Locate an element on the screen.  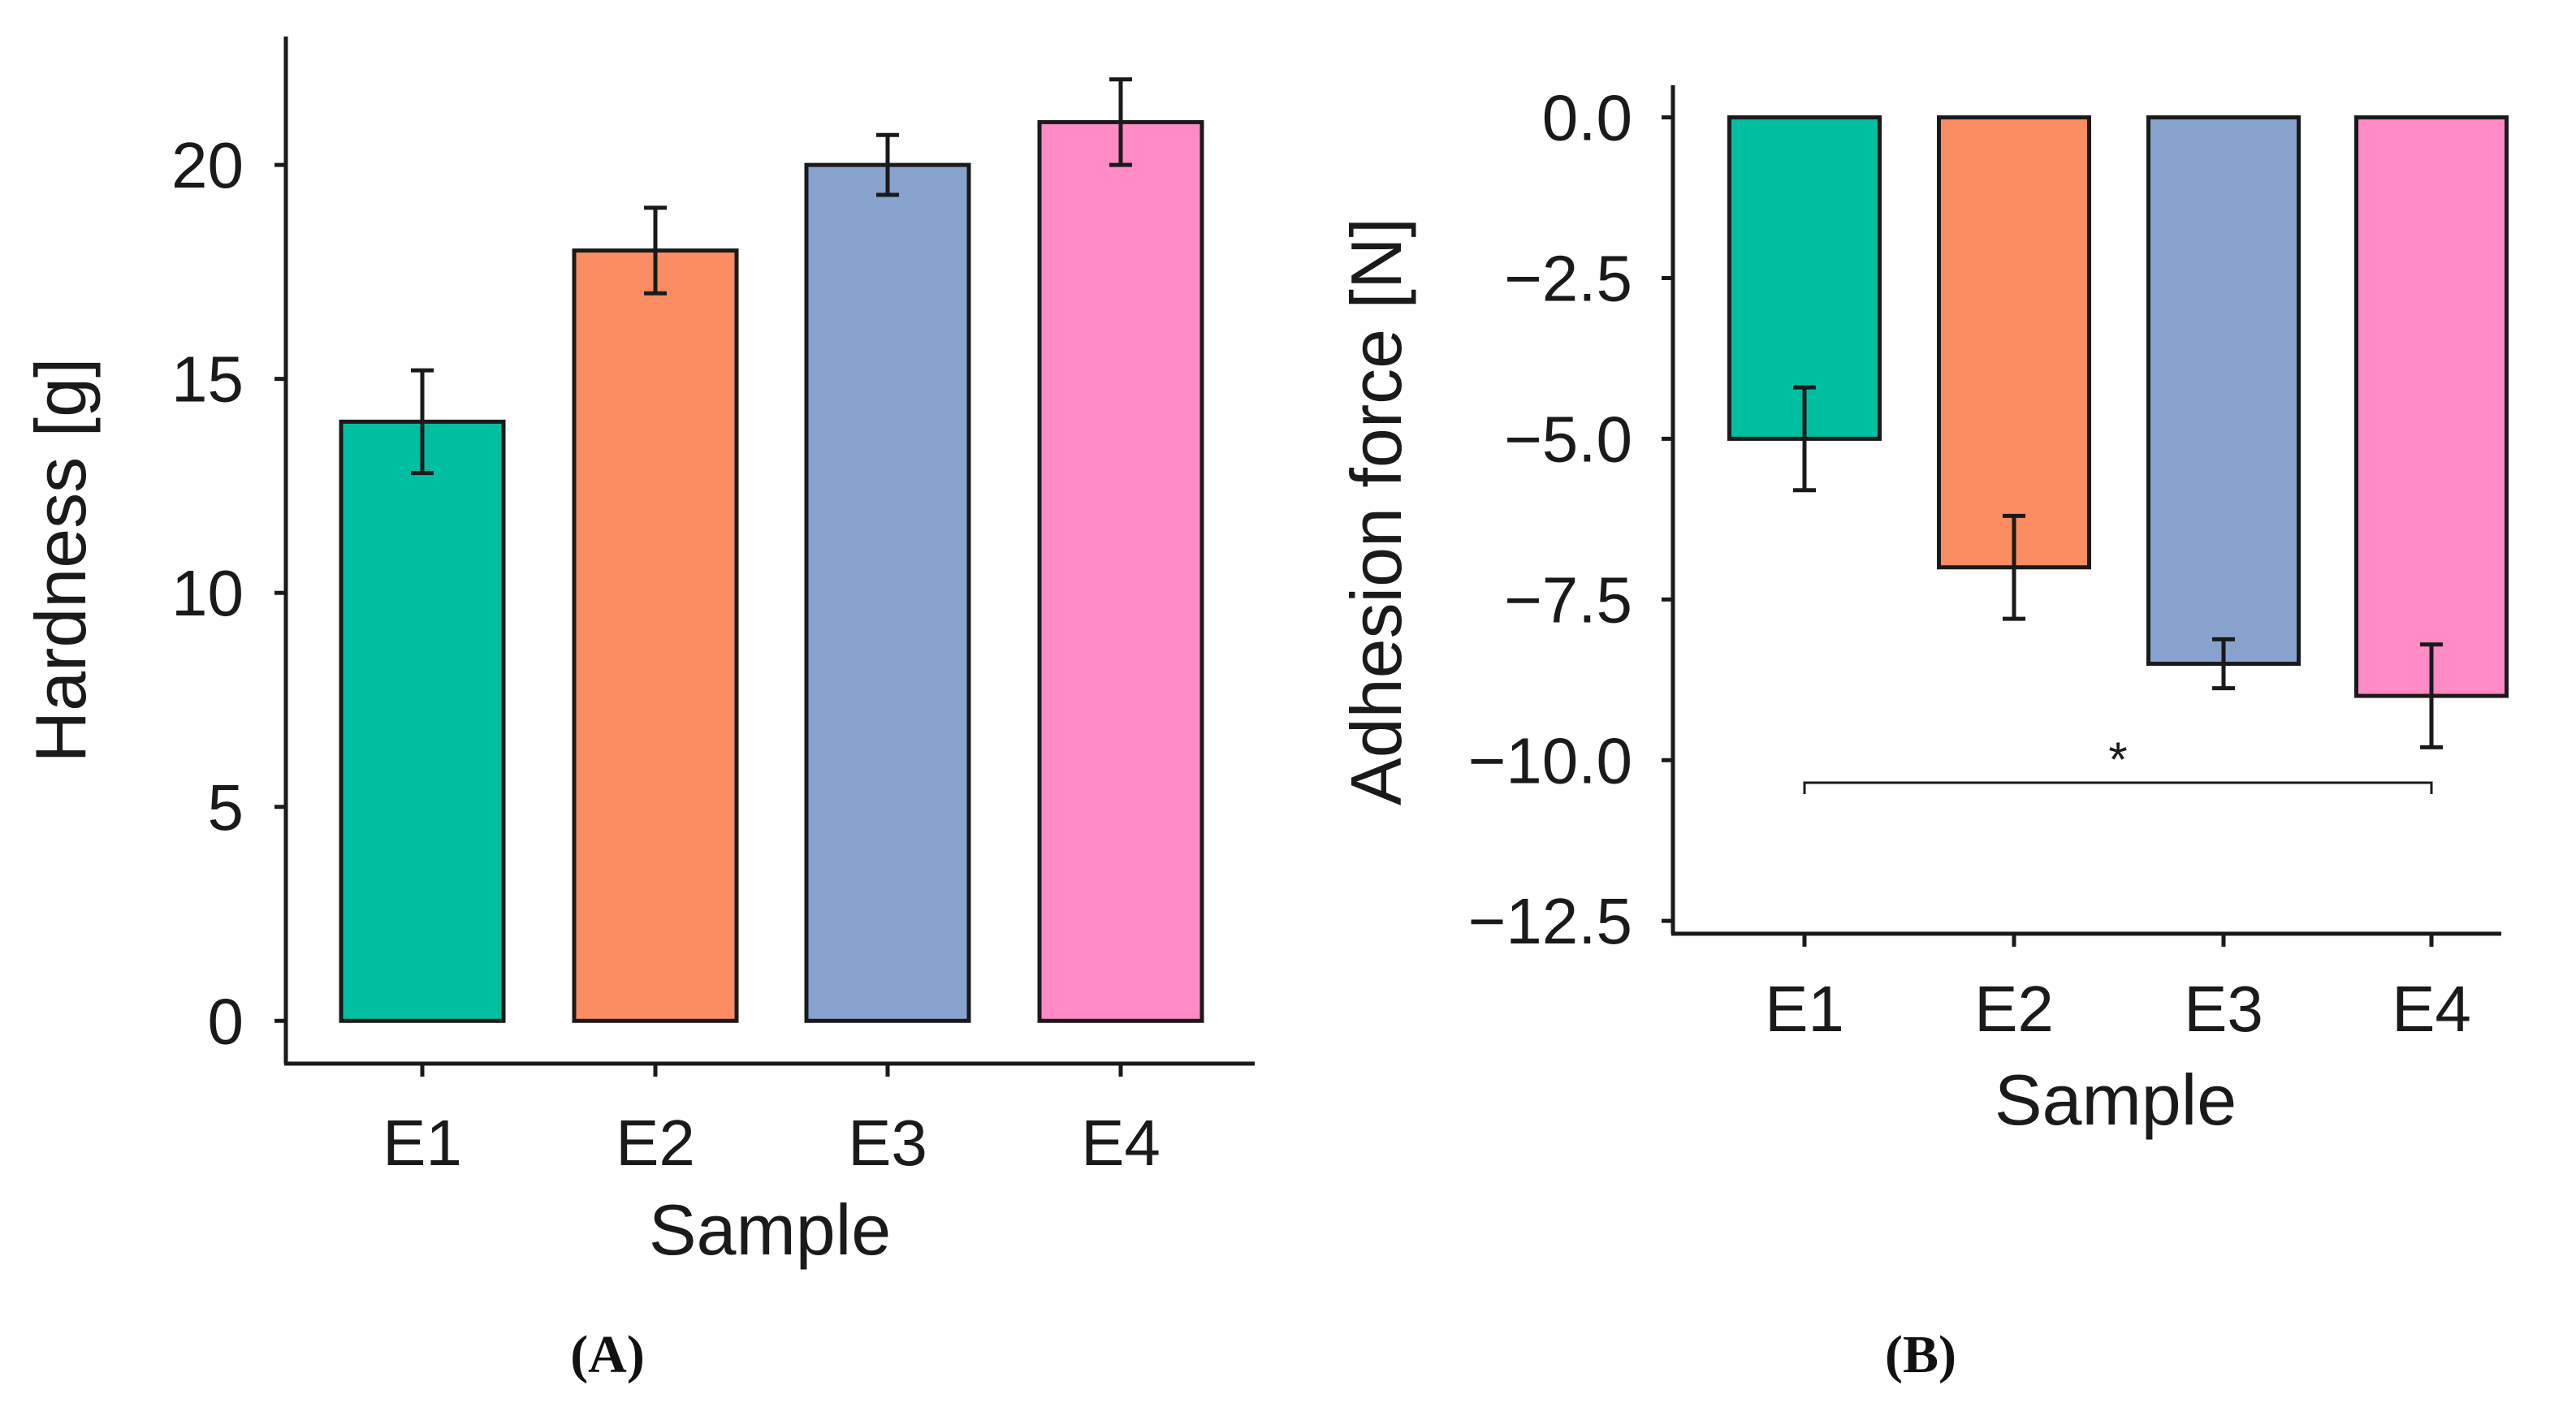
panel-a-y-axis-title: Hardness [g] is located at coordinates (60, 560).